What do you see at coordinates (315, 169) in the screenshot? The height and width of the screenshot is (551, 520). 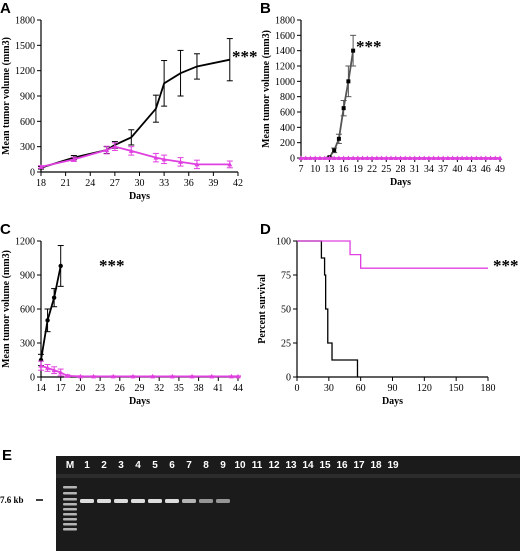 I see `x-tick-label: 10` at bounding box center [315, 169].